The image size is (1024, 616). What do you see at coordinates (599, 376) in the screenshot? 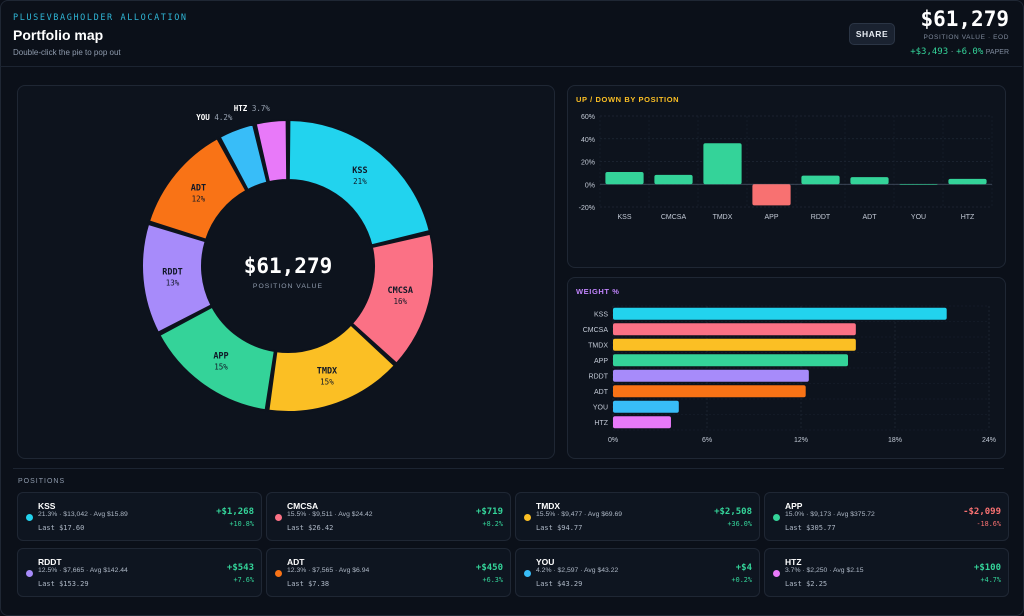
I see `weight-ytick: RDDT` at bounding box center [599, 376].